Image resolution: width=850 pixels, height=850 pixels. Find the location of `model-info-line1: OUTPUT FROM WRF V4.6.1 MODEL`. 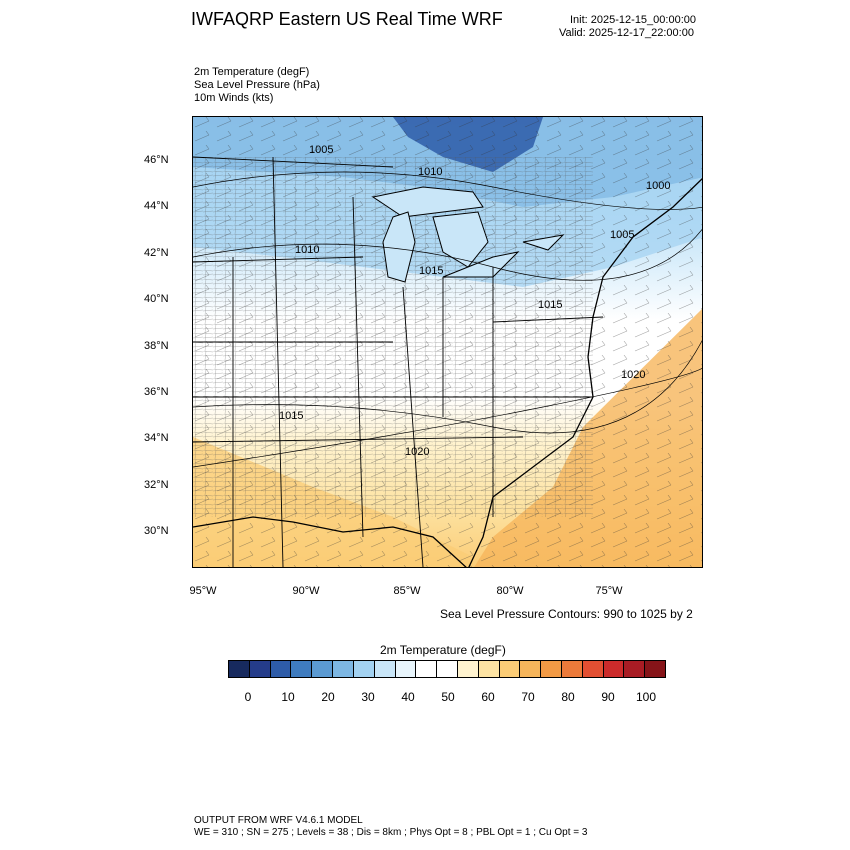

model-info-line1: OUTPUT FROM WRF V4.6.1 MODEL is located at coordinates (278, 820).